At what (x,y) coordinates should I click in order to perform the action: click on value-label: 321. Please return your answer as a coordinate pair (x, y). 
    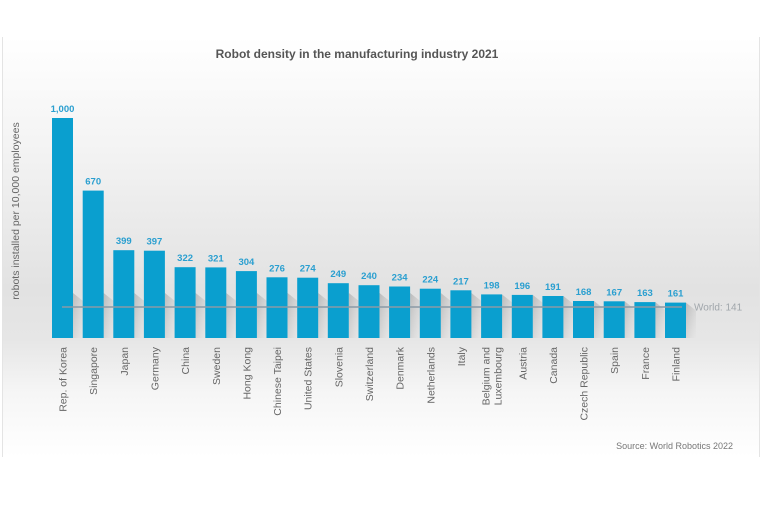
    Looking at the image, I should click on (216, 258).